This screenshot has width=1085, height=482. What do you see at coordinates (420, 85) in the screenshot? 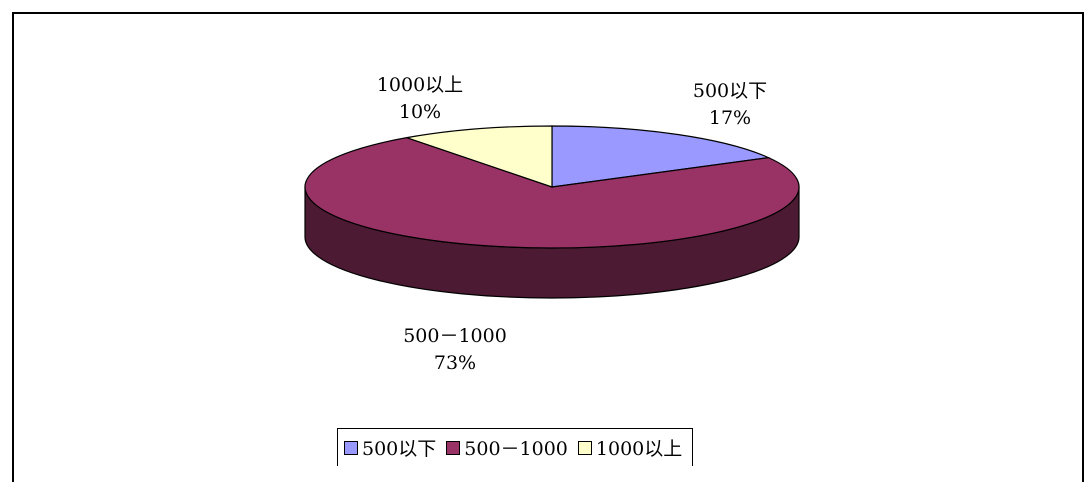
I see `slice-label-2: 1000以上` at bounding box center [420, 85].